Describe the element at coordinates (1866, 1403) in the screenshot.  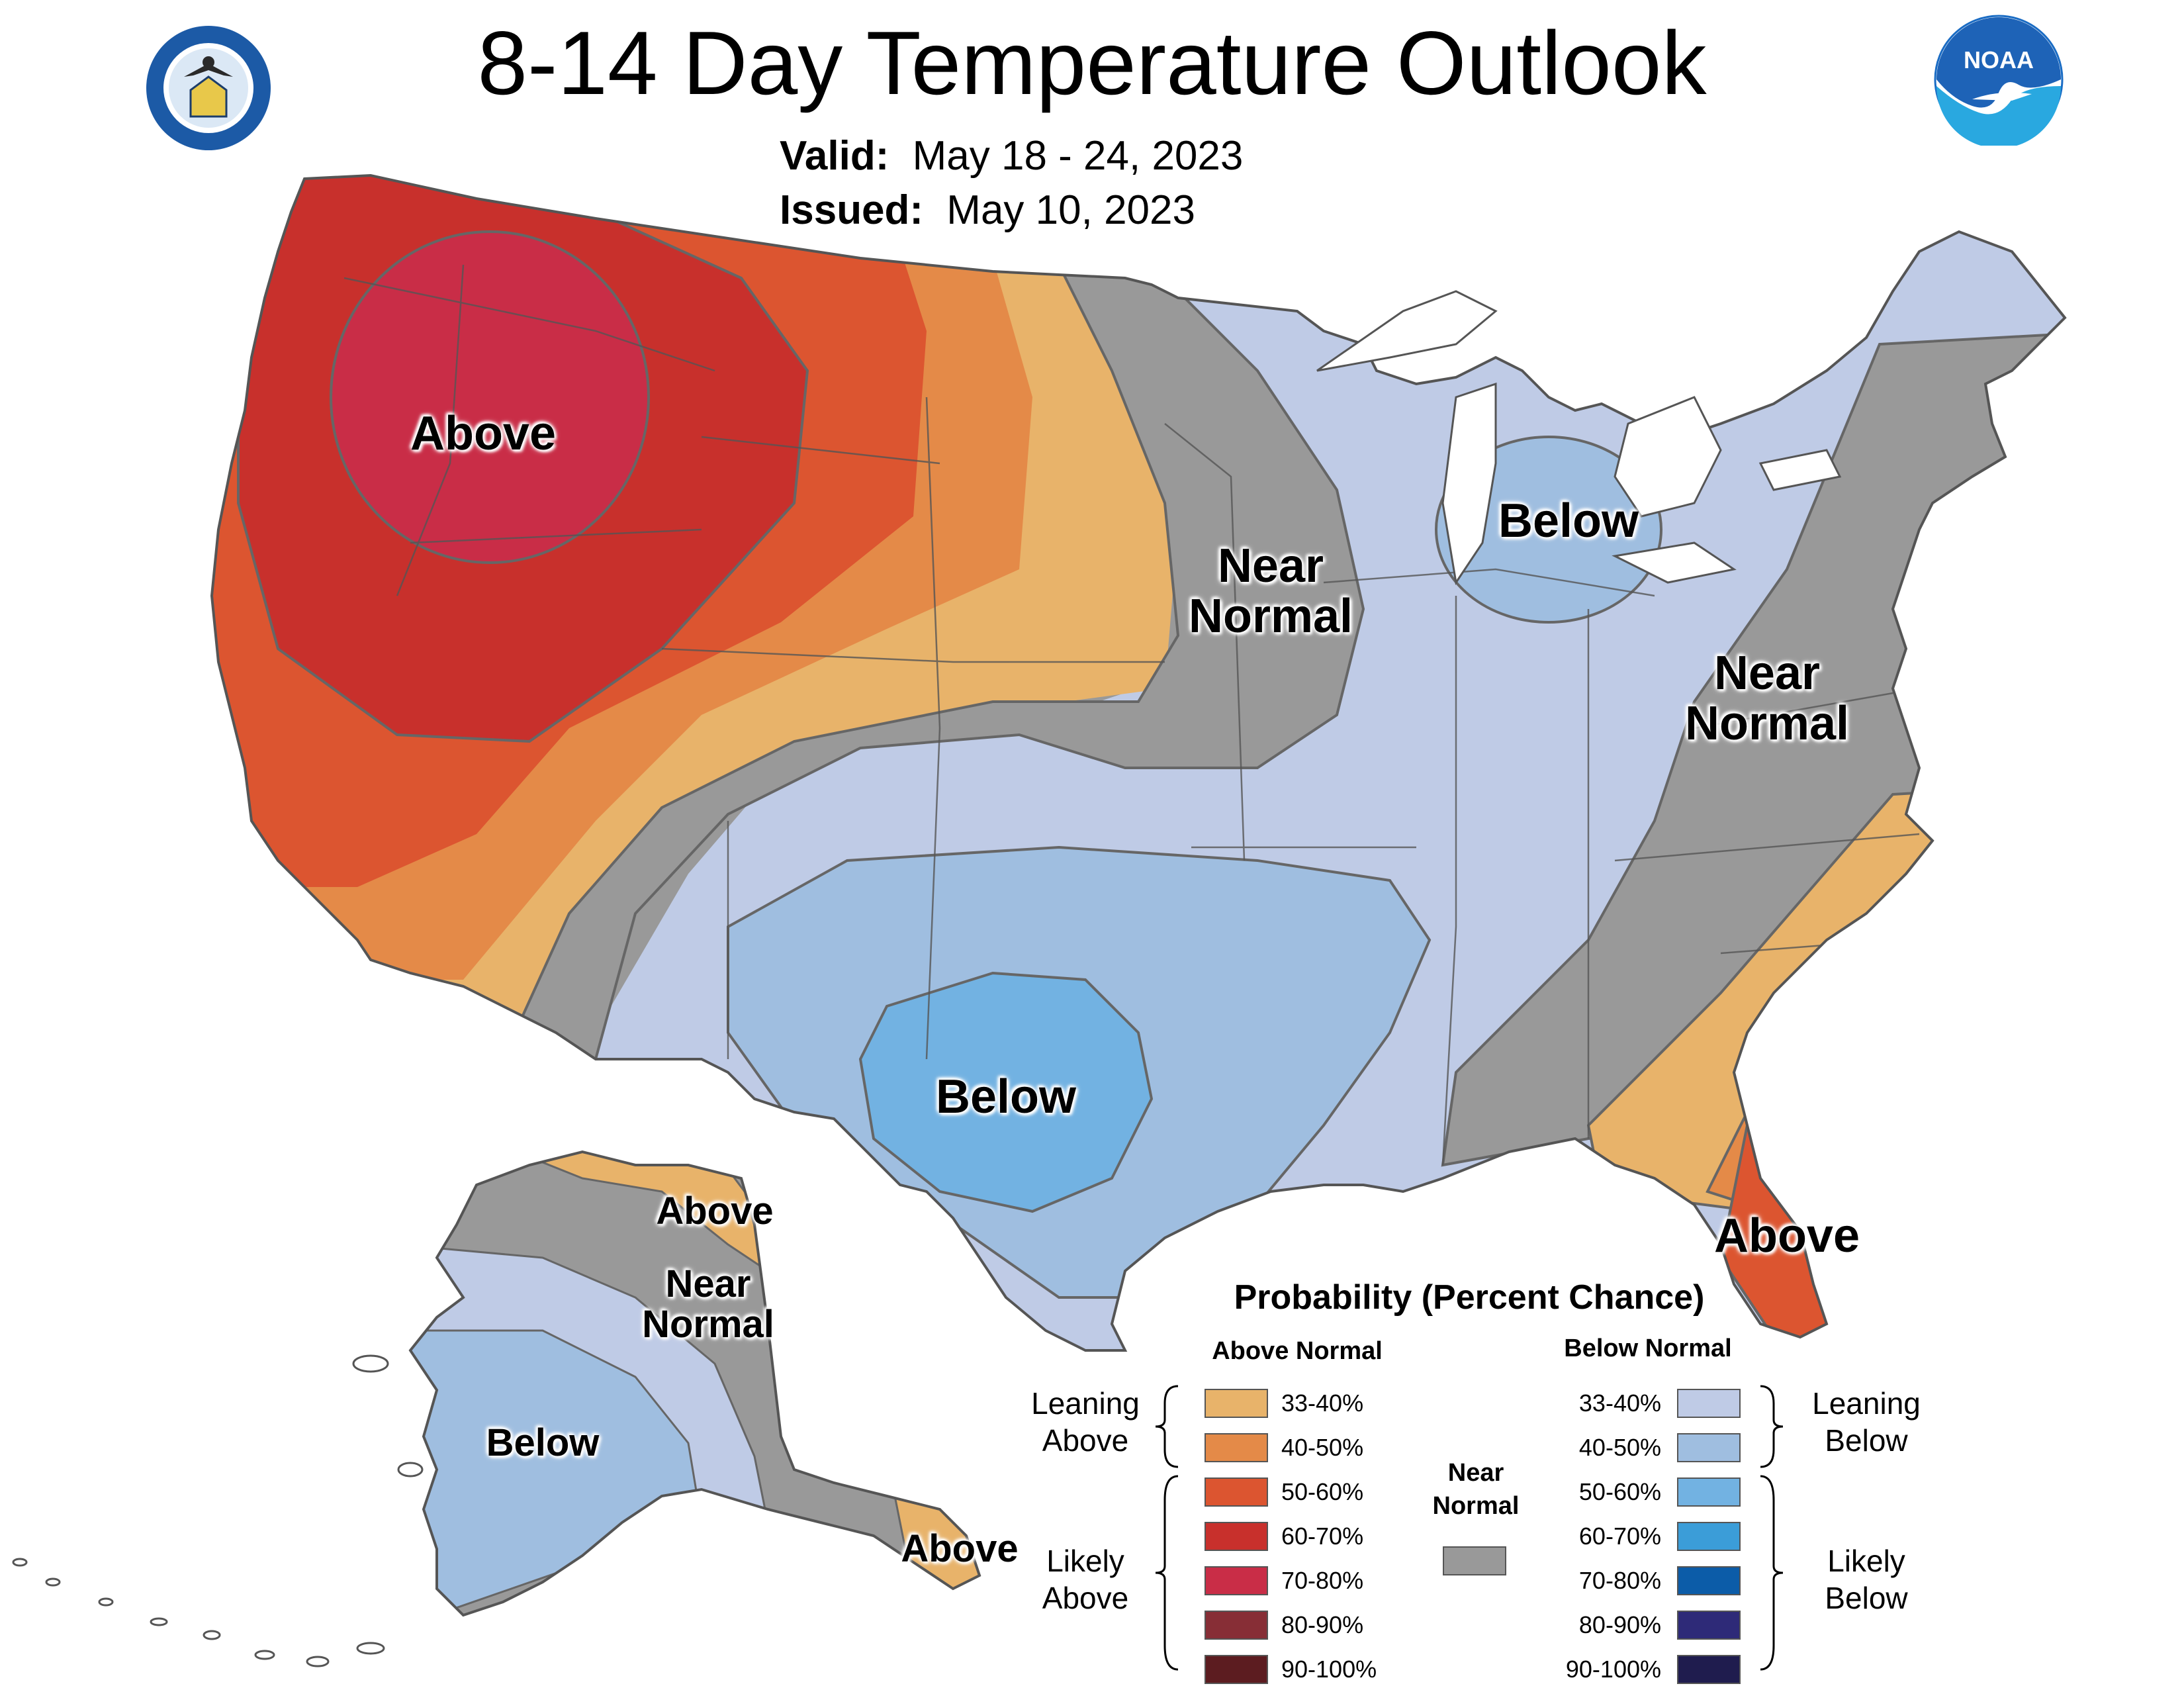
I see `legend-leaning-below-word1: Leaning` at that location.